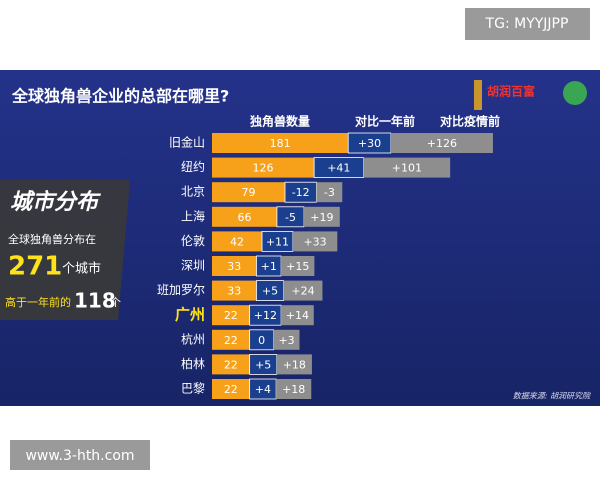 The height and width of the screenshot is (484, 600). I want to click on value-label: +15, so click(297, 266).